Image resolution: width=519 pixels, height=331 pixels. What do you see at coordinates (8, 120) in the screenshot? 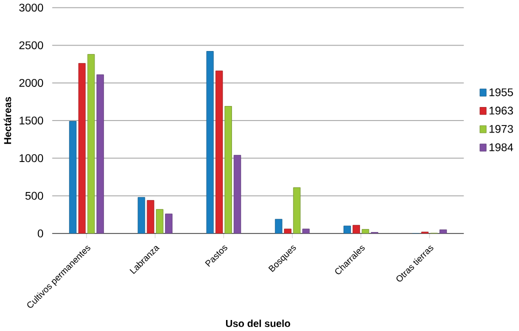
I see `y-axis-title: Hectáreas` at bounding box center [8, 120].